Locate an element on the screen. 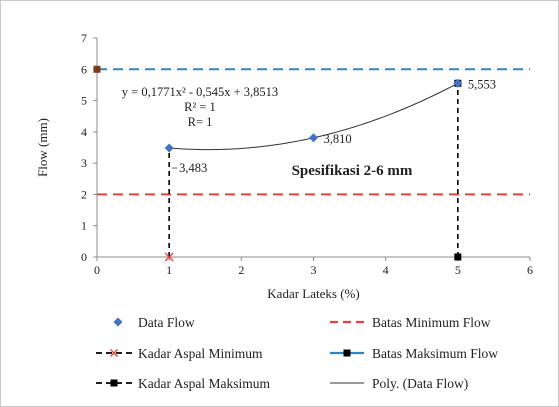  legend-item: Batas Maksimum Flow is located at coordinates (414, 353).